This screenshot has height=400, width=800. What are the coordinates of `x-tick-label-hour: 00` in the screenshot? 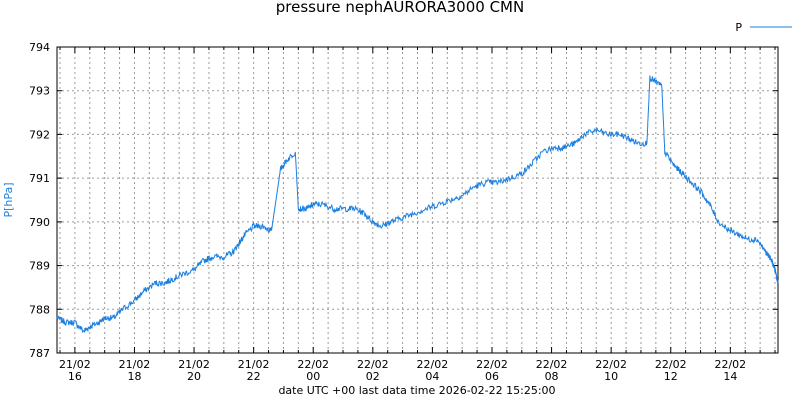 It's located at (313, 376).